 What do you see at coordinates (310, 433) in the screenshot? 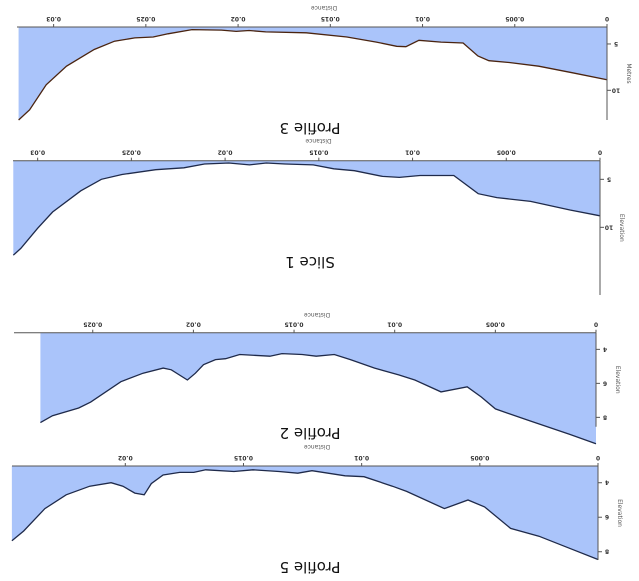
I see `chart-title: Profile 2` at bounding box center [310, 433].